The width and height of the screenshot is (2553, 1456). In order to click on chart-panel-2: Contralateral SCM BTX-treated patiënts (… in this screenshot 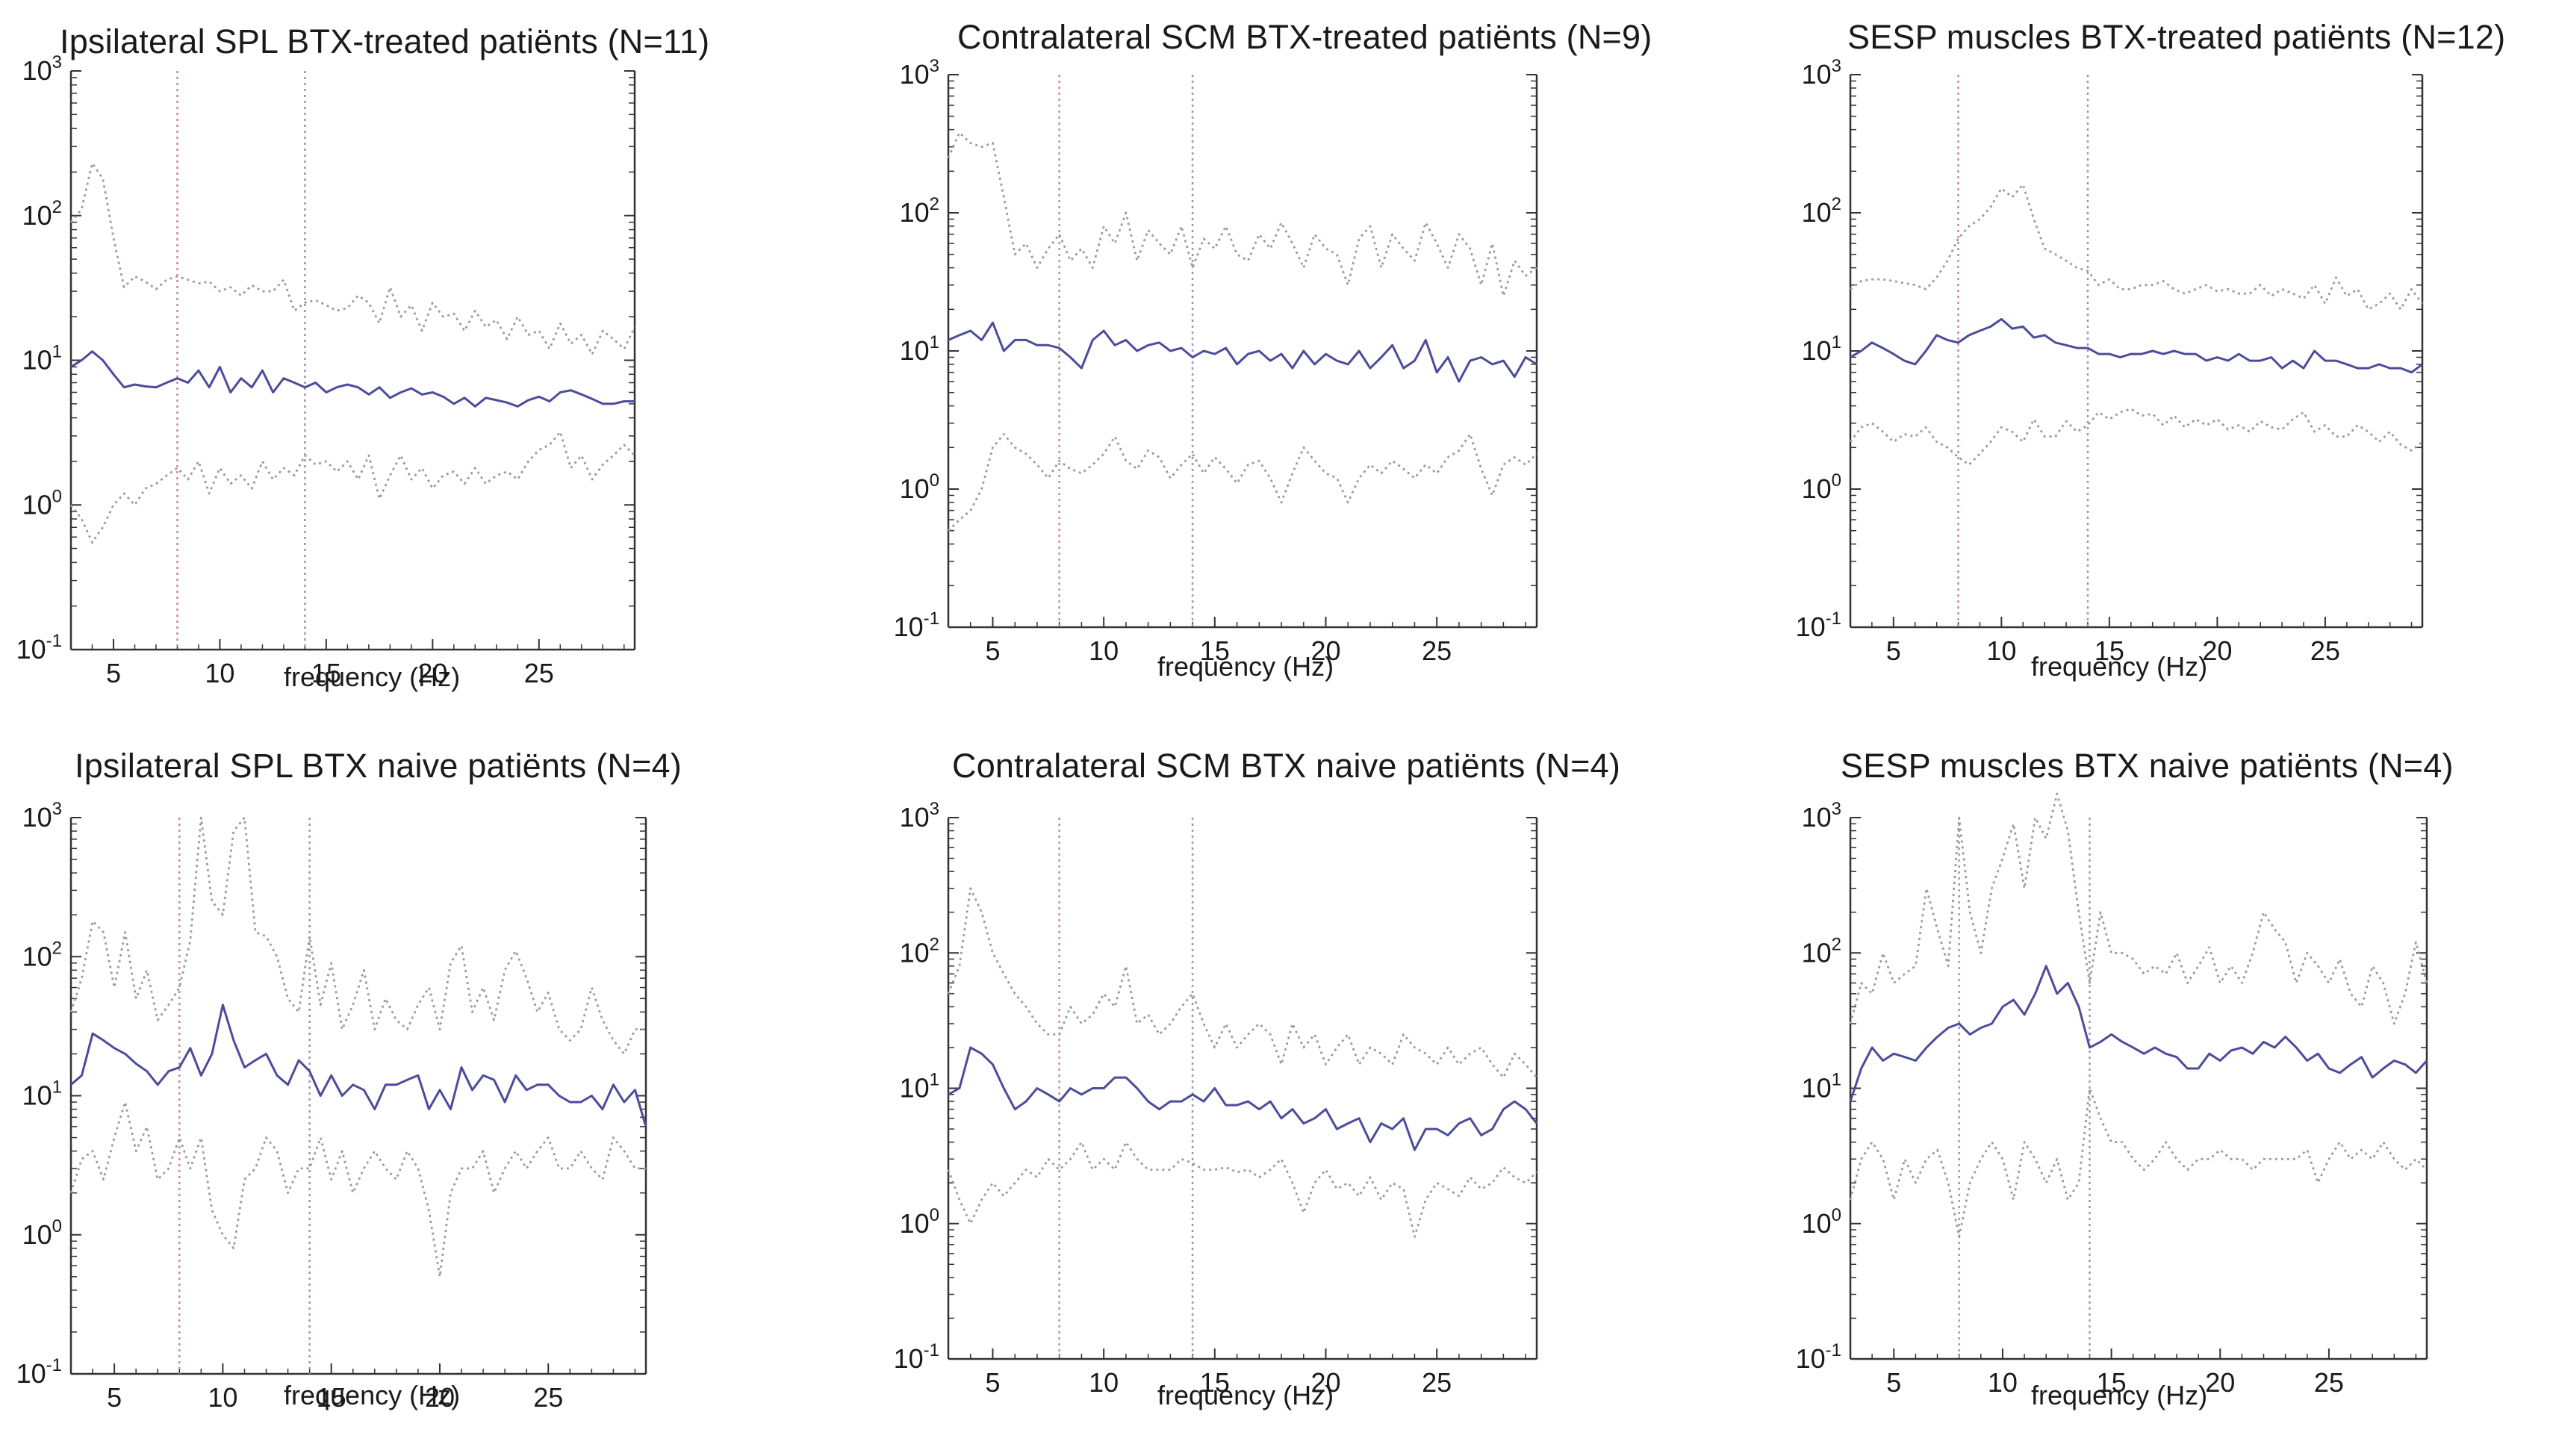, I will do `click(1263, 354)`.